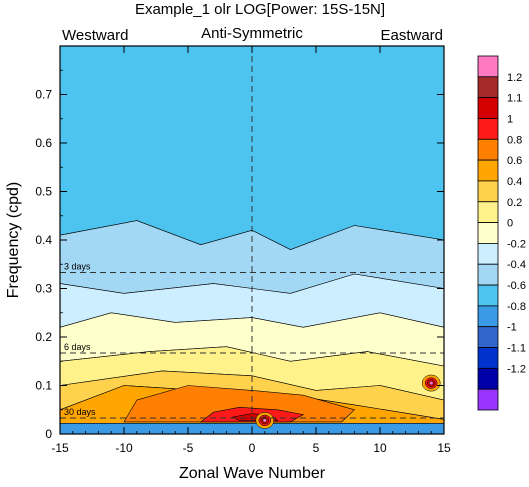 The height and width of the screenshot is (487, 529). Describe the element at coordinates (510, 224) in the screenshot. I see `colorbar-label-7: 0` at that location.